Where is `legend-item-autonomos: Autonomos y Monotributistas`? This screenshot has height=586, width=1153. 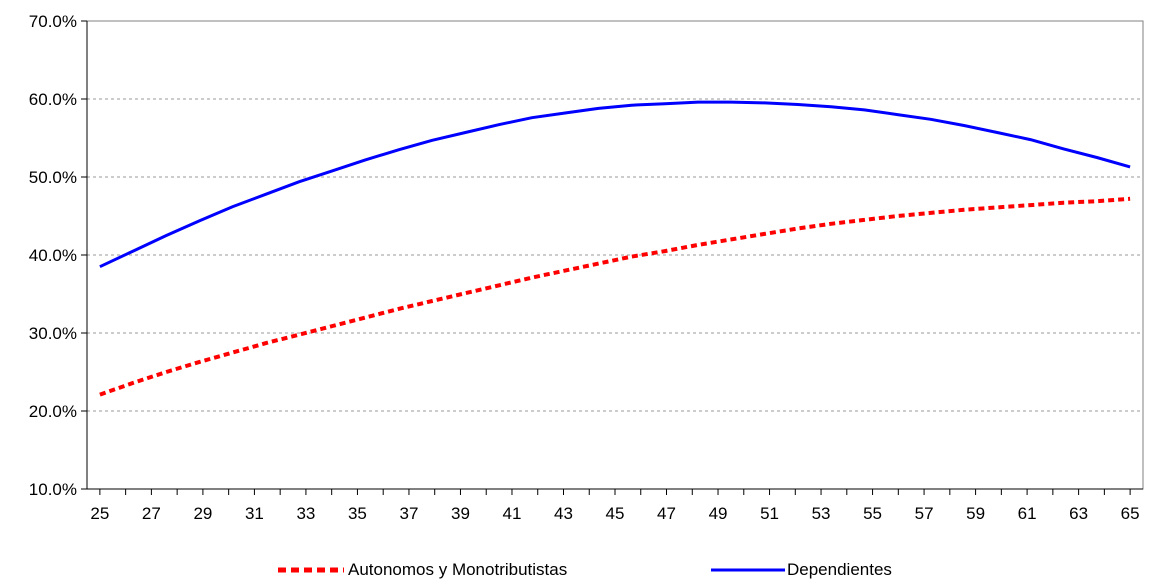 legend-item-autonomos: Autonomos y Monotributistas is located at coordinates (422, 570).